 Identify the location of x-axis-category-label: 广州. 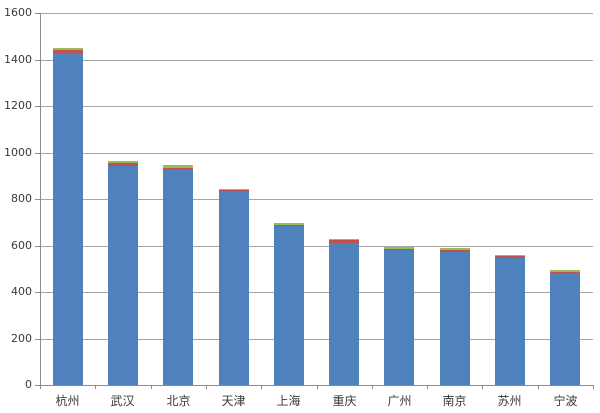
(399, 401).